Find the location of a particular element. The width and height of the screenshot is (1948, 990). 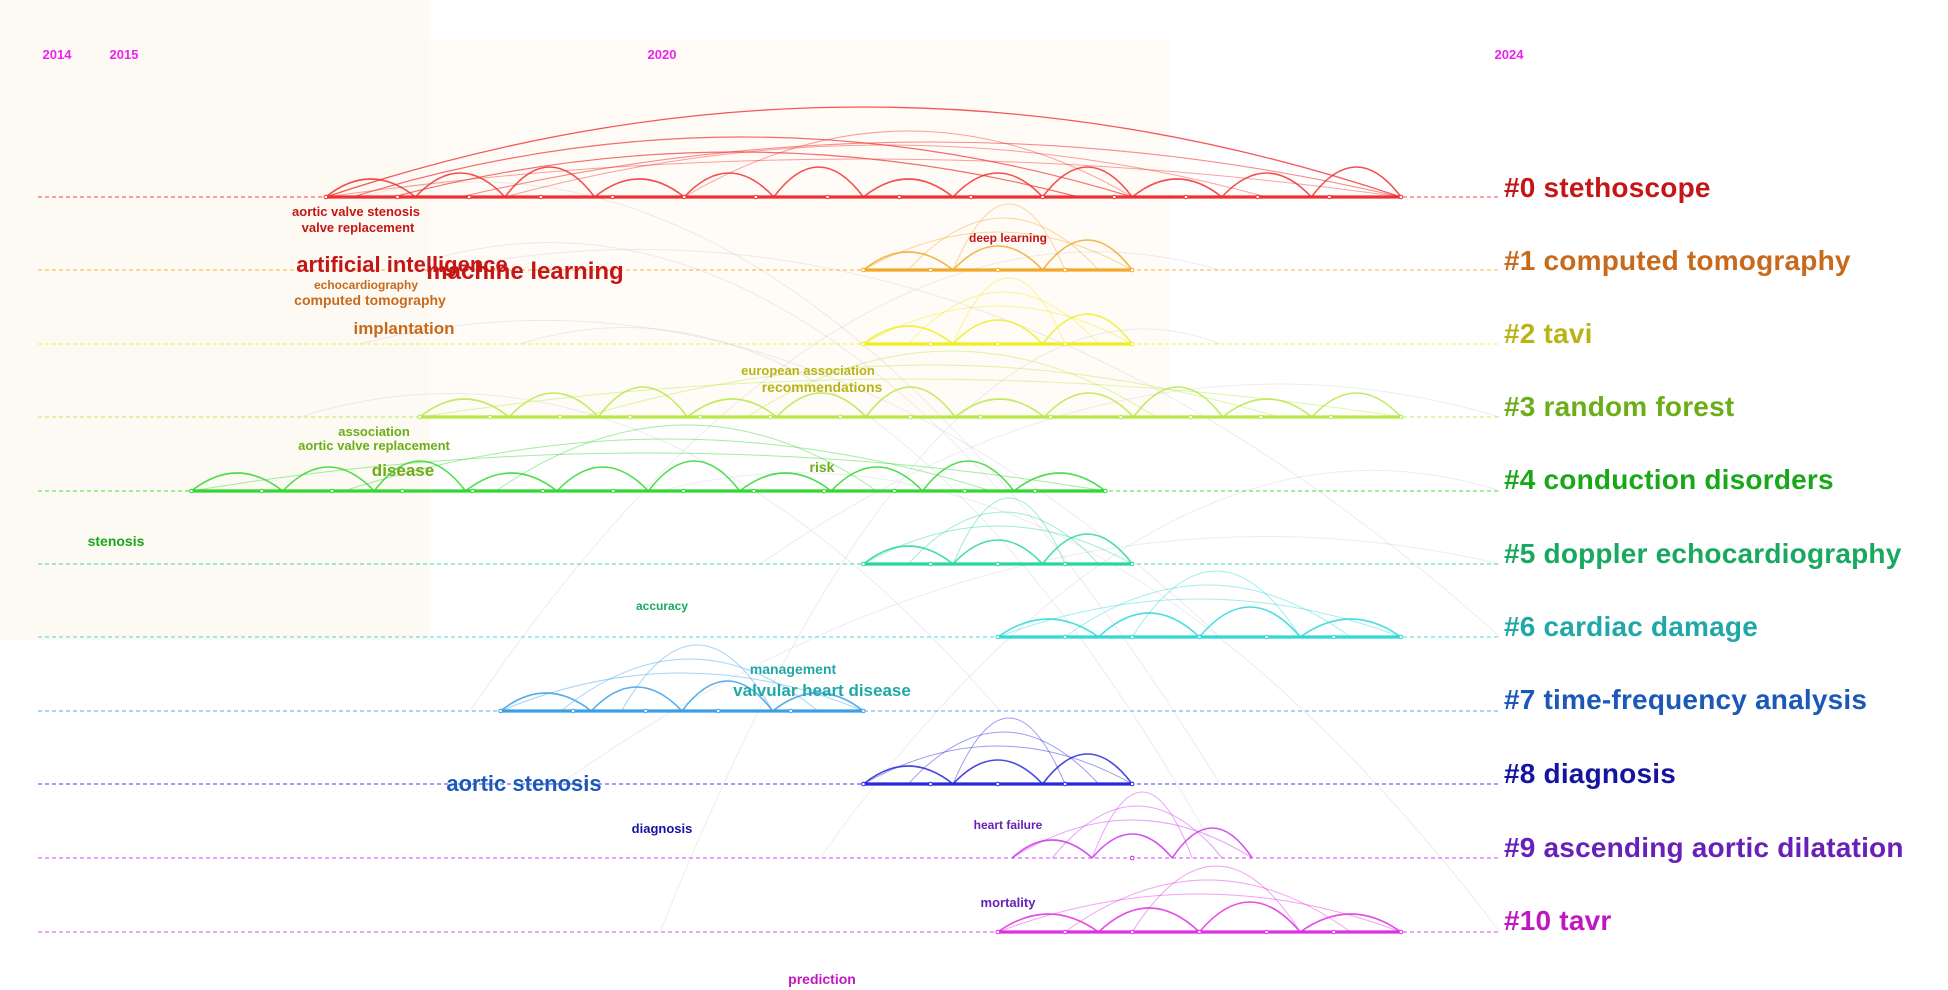

year-label-2014: 2014 is located at coordinates (57, 54).